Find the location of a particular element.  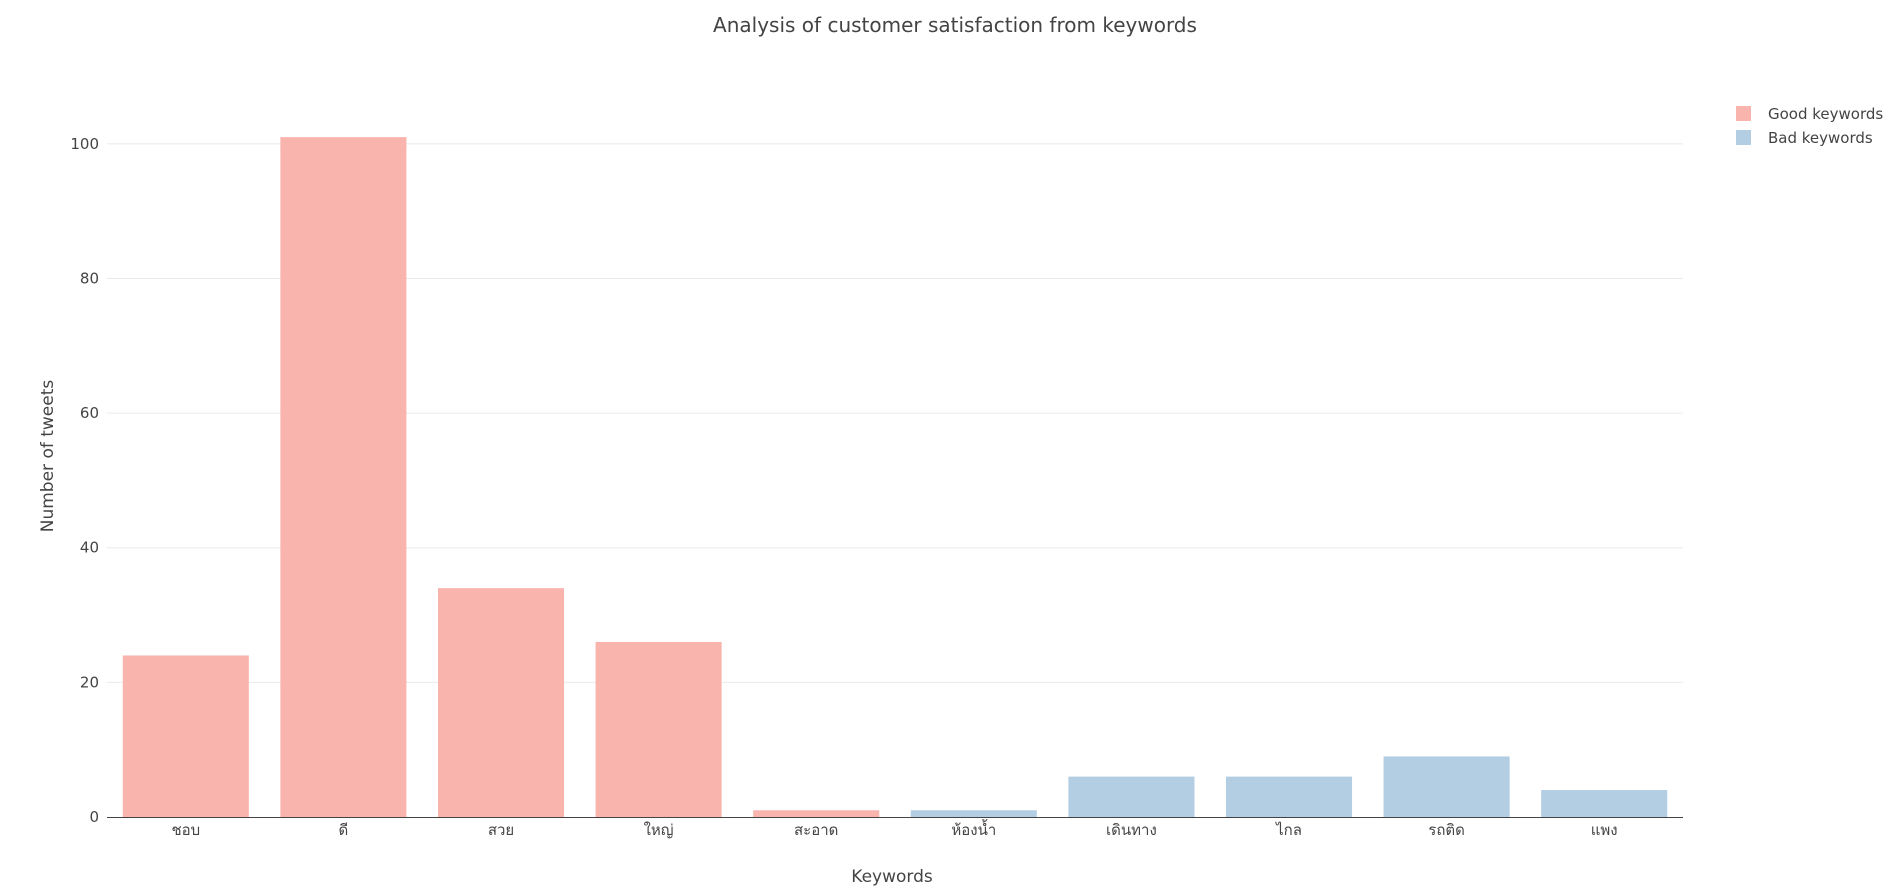

x-tick-label: สะอาด is located at coordinates (816, 830).